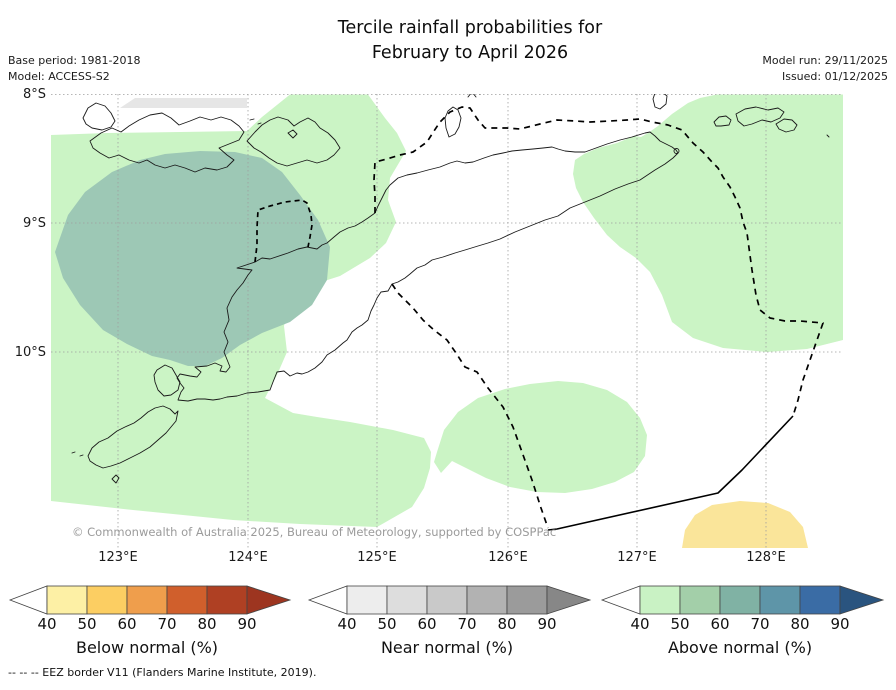 This screenshot has height=690, width=896. Describe the element at coordinates (463, 116) in the screenshot. I see `coastline-atauro-island` at that location.